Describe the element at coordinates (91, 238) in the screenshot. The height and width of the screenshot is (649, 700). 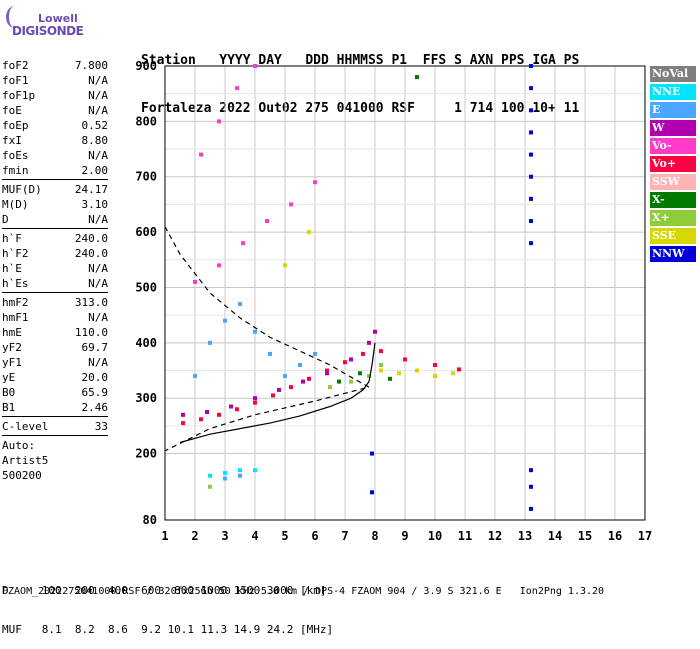
I see `param-value: 240.0` at that location.